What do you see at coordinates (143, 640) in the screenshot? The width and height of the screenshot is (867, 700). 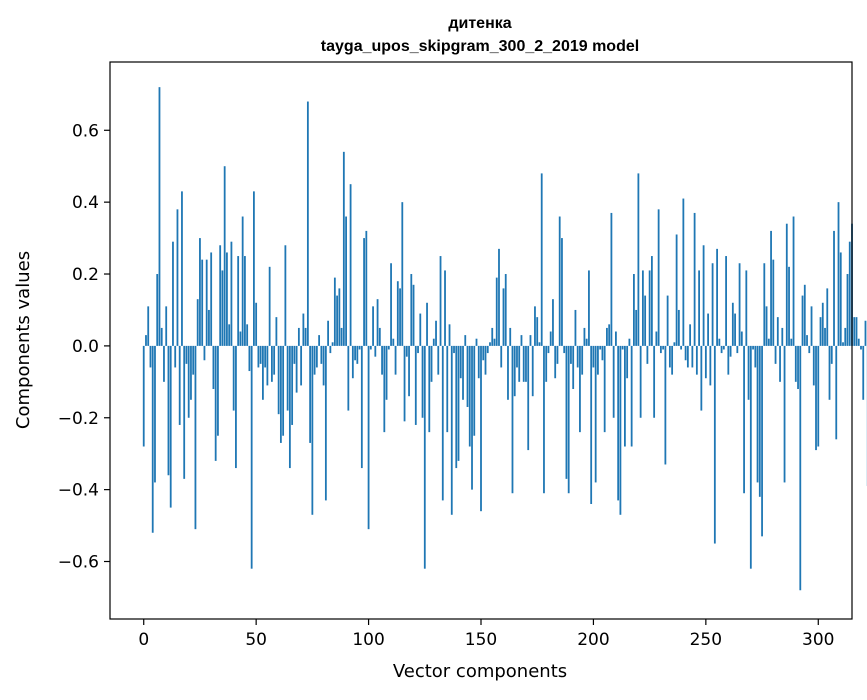 I see `x-tick-label-0: 0` at bounding box center [143, 640].